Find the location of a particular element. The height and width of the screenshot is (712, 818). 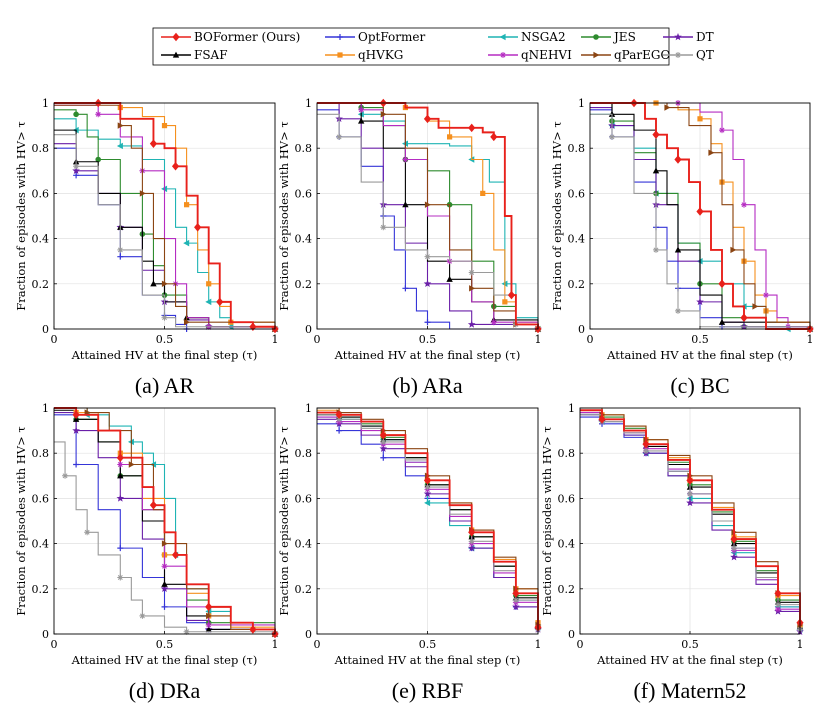

legend-label: JES is located at coordinates (624, 37).